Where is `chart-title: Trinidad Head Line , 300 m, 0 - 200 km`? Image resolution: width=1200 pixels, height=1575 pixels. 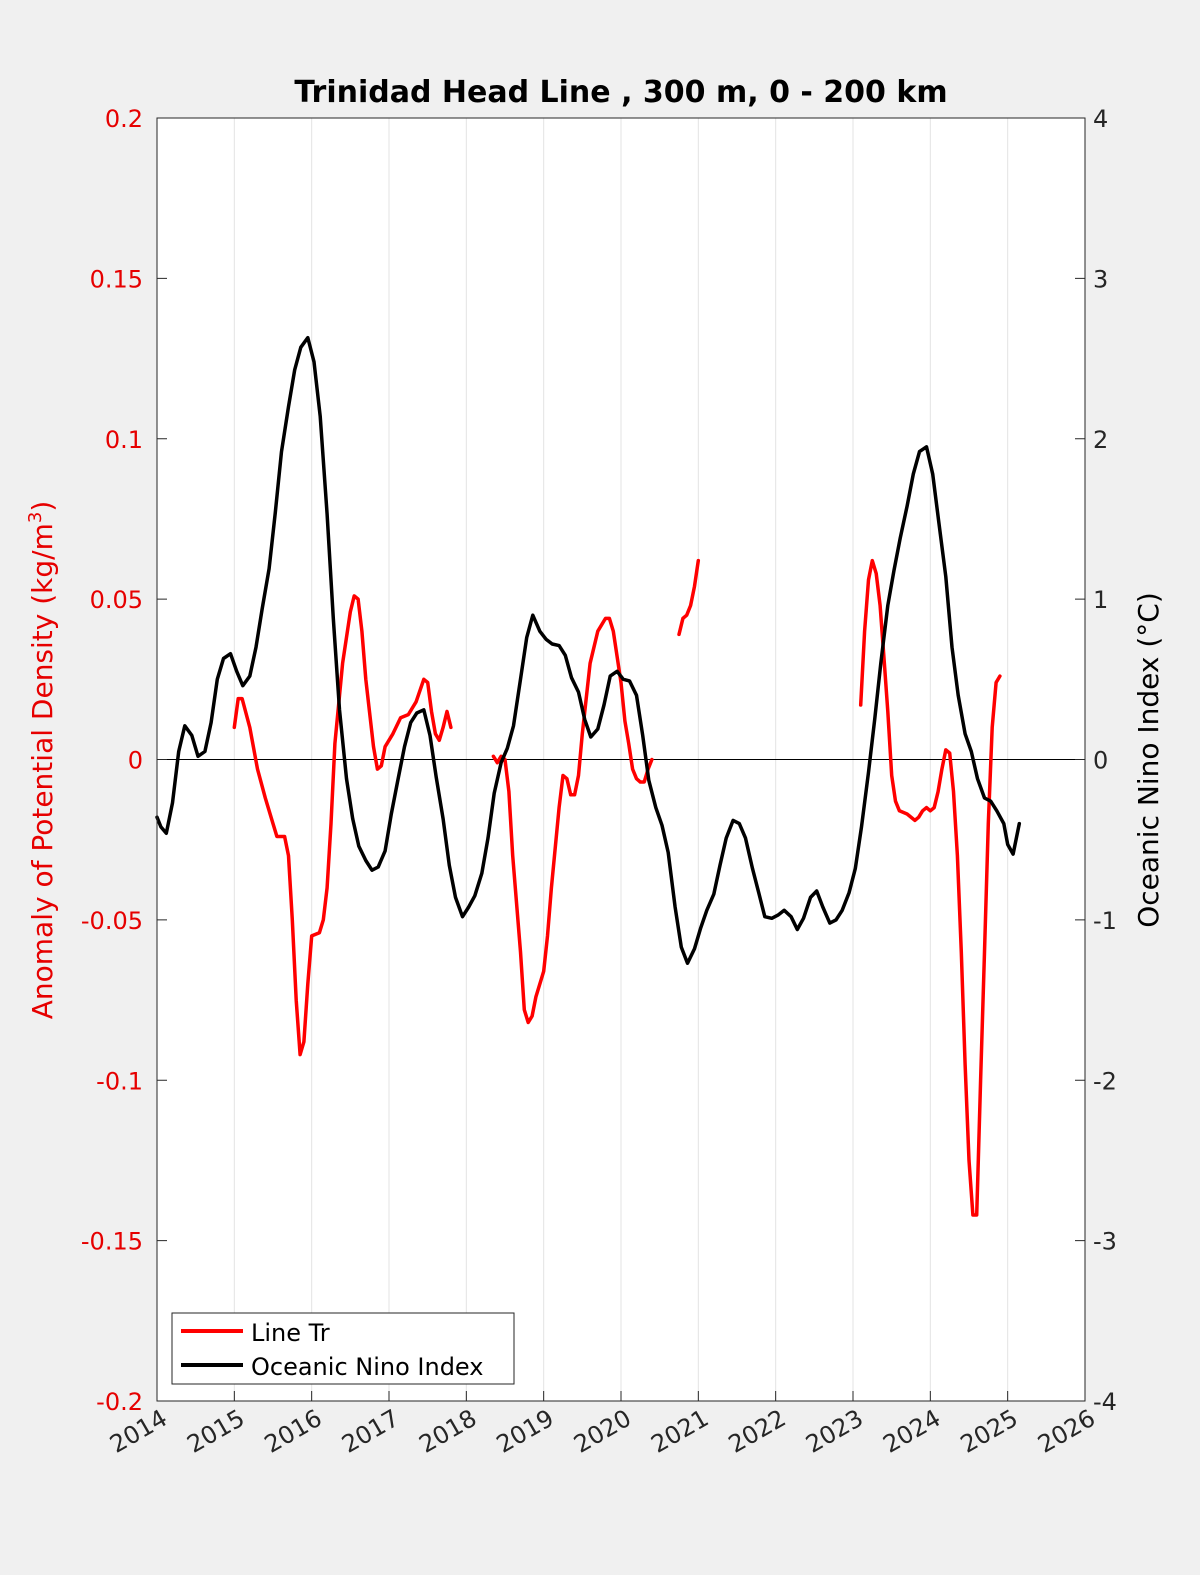
chart-title: Trinidad Head Line , 300 m, 0 - 200 km is located at coordinates (620, 92).